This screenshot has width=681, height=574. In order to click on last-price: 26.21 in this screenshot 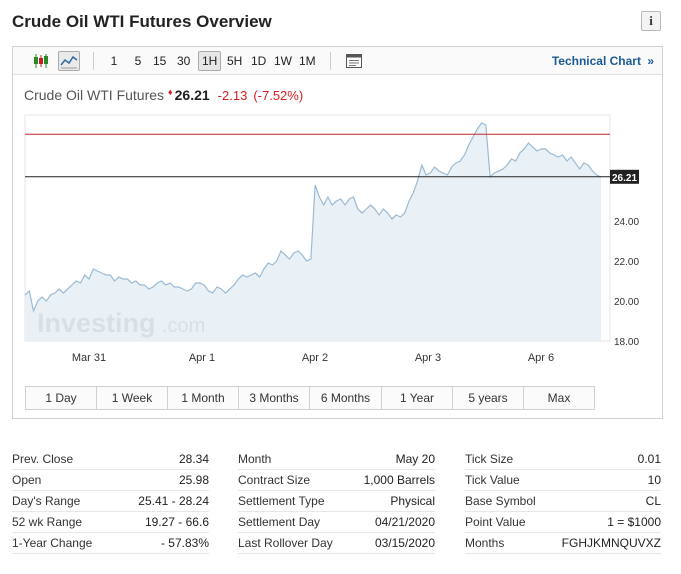, I will do `click(192, 95)`.